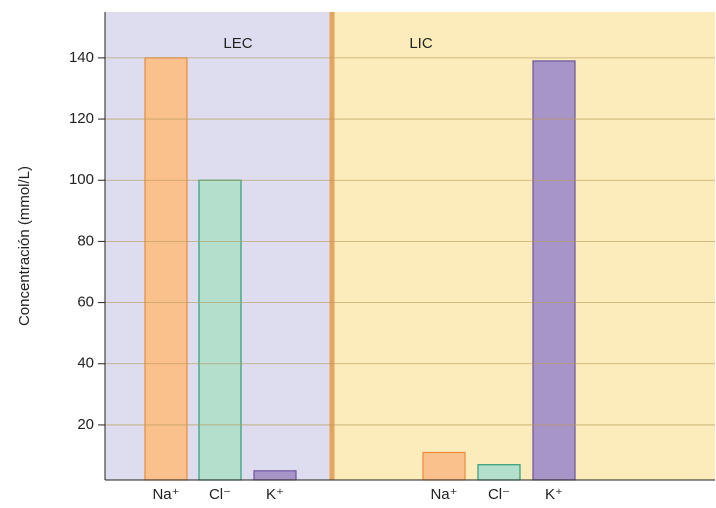 This screenshot has height=508, width=716. What do you see at coordinates (24, 246) in the screenshot?
I see `y-axis-label: Concentración (mmol/L)` at bounding box center [24, 246].